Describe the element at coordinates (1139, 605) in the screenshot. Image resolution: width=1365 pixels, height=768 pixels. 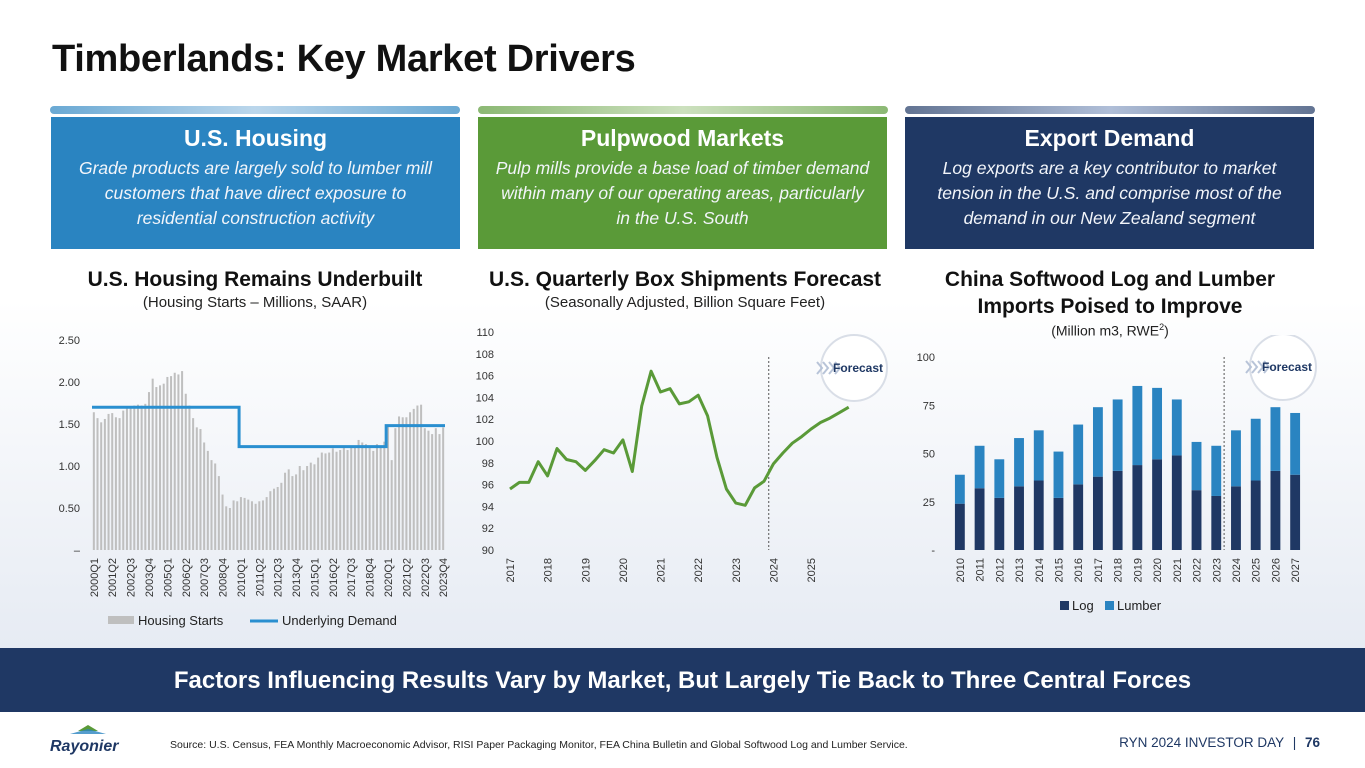
I see `legend-label-lumber: Lumber` at that location.